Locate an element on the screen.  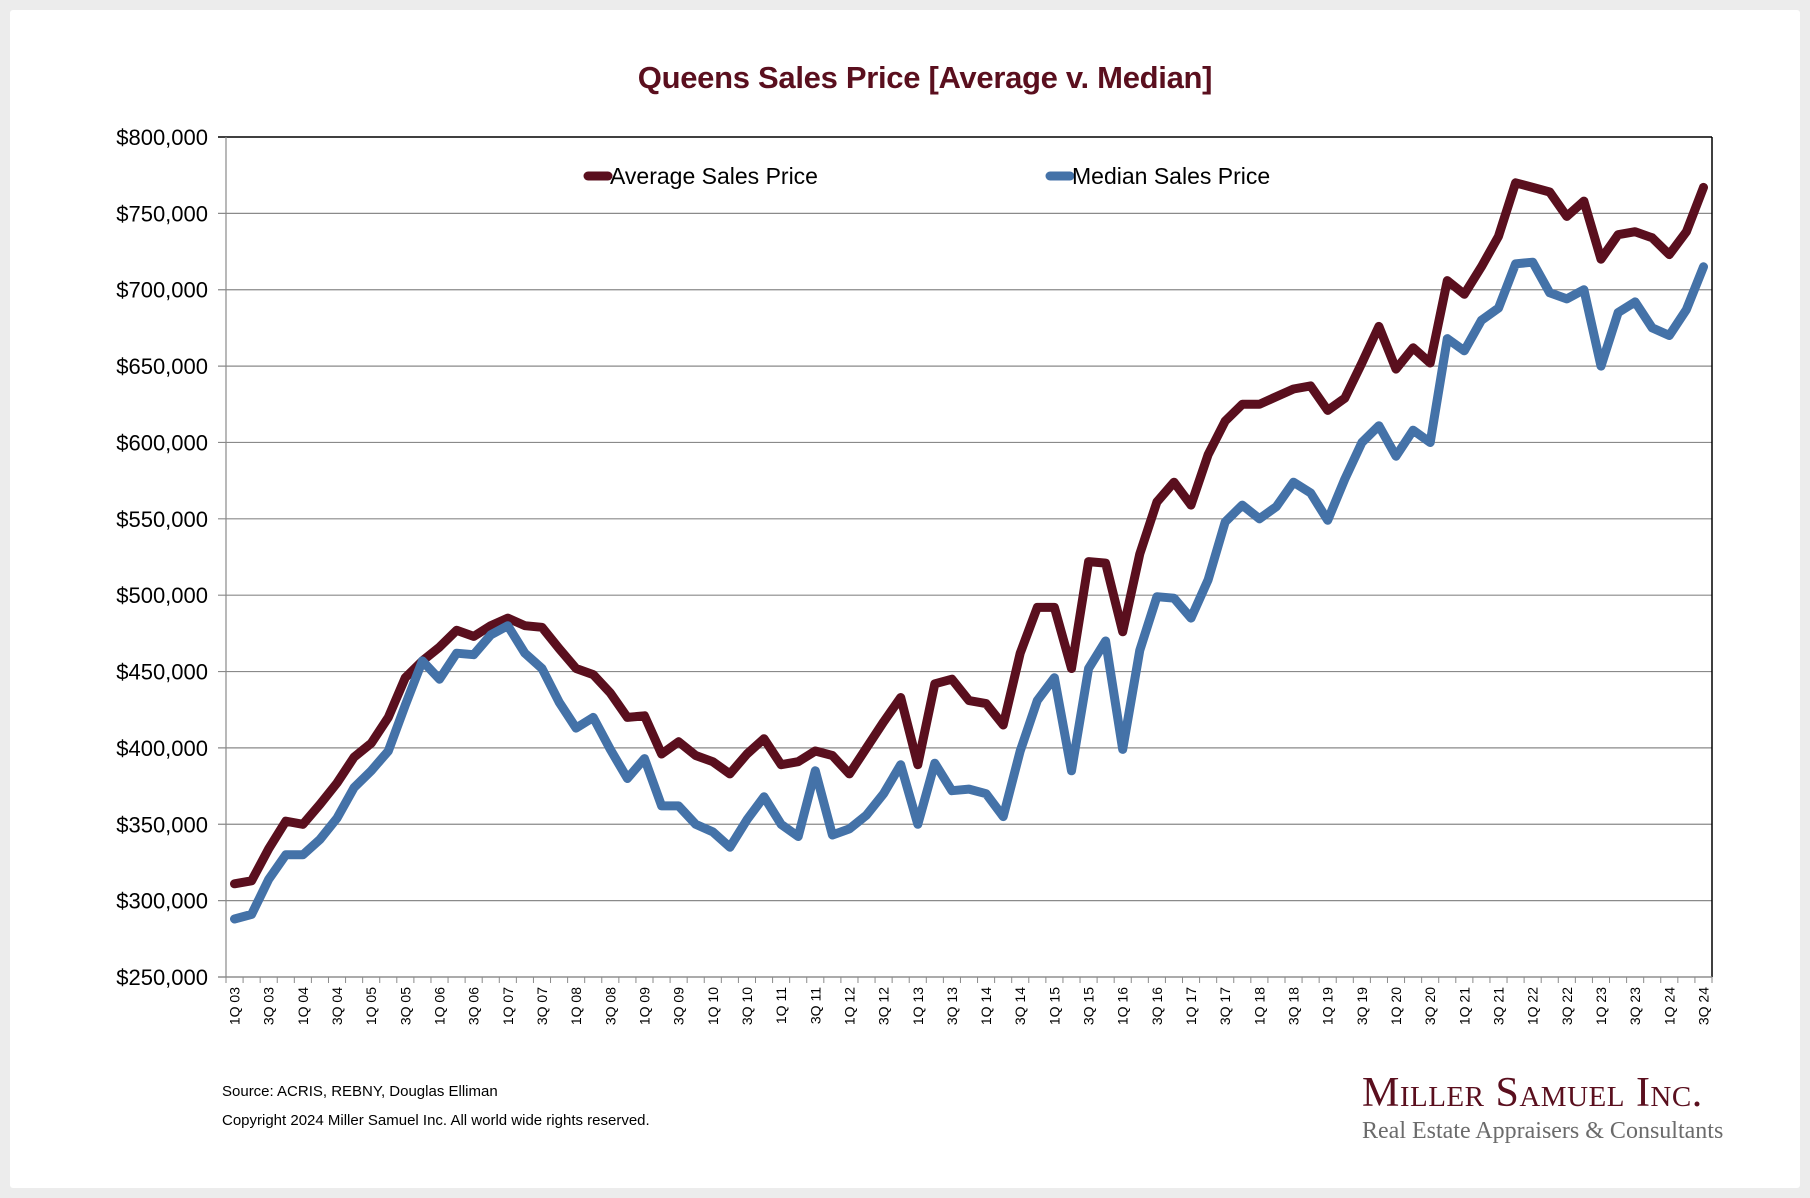
logo-name: Miller Samuel Inc. is located at coordinates (1532, 1093).